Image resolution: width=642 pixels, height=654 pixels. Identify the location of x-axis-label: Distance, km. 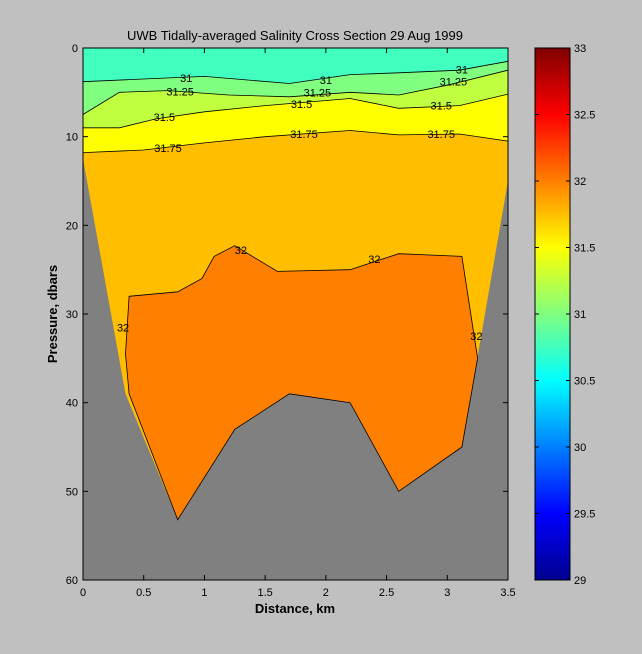
(295, 608).